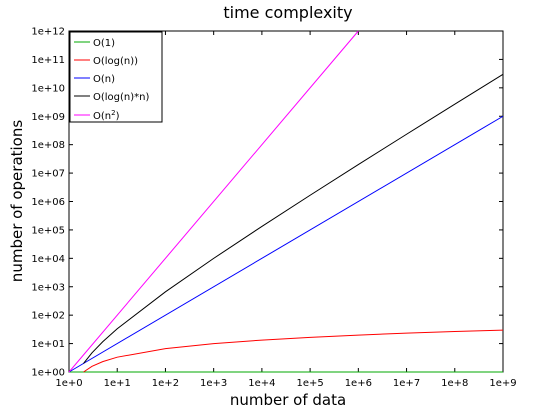  Describe the element at coordinates (17, 201) in the screenshot. I see `y-axis-label: number of operations` at that location.